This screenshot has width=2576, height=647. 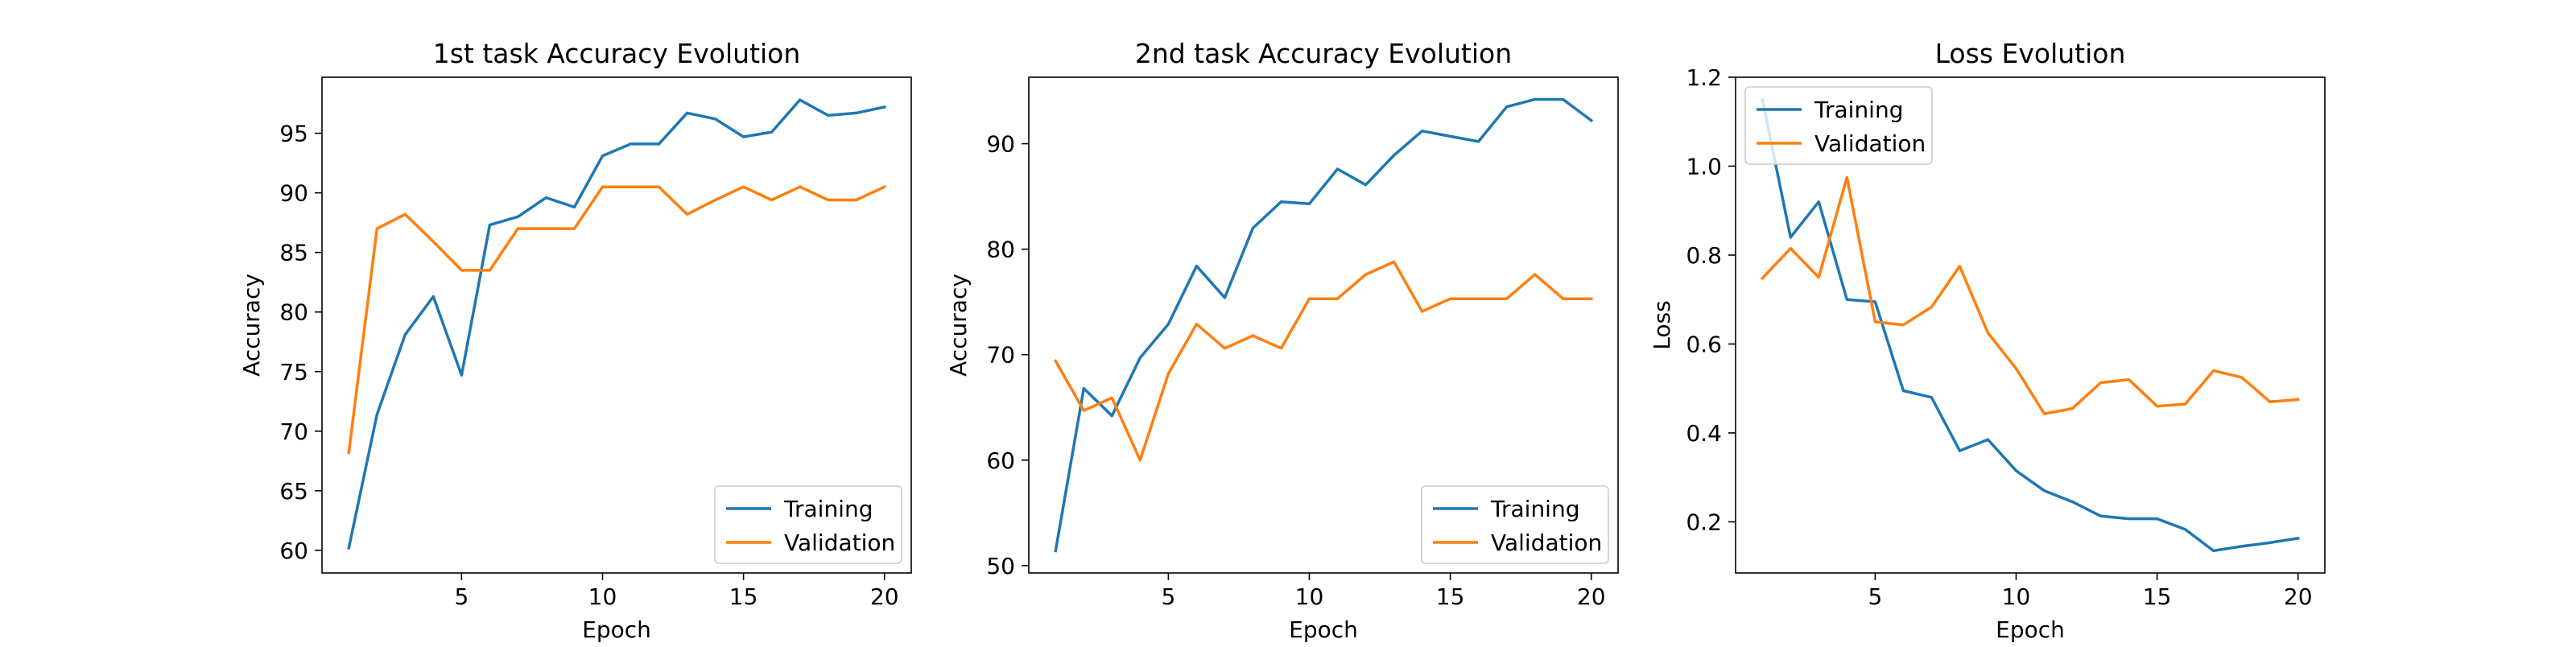 What do you see at coordinates (1704, 433) in the screenshot?
I see `y-tick-label: 0.4` at bounding box center [1704, 433].